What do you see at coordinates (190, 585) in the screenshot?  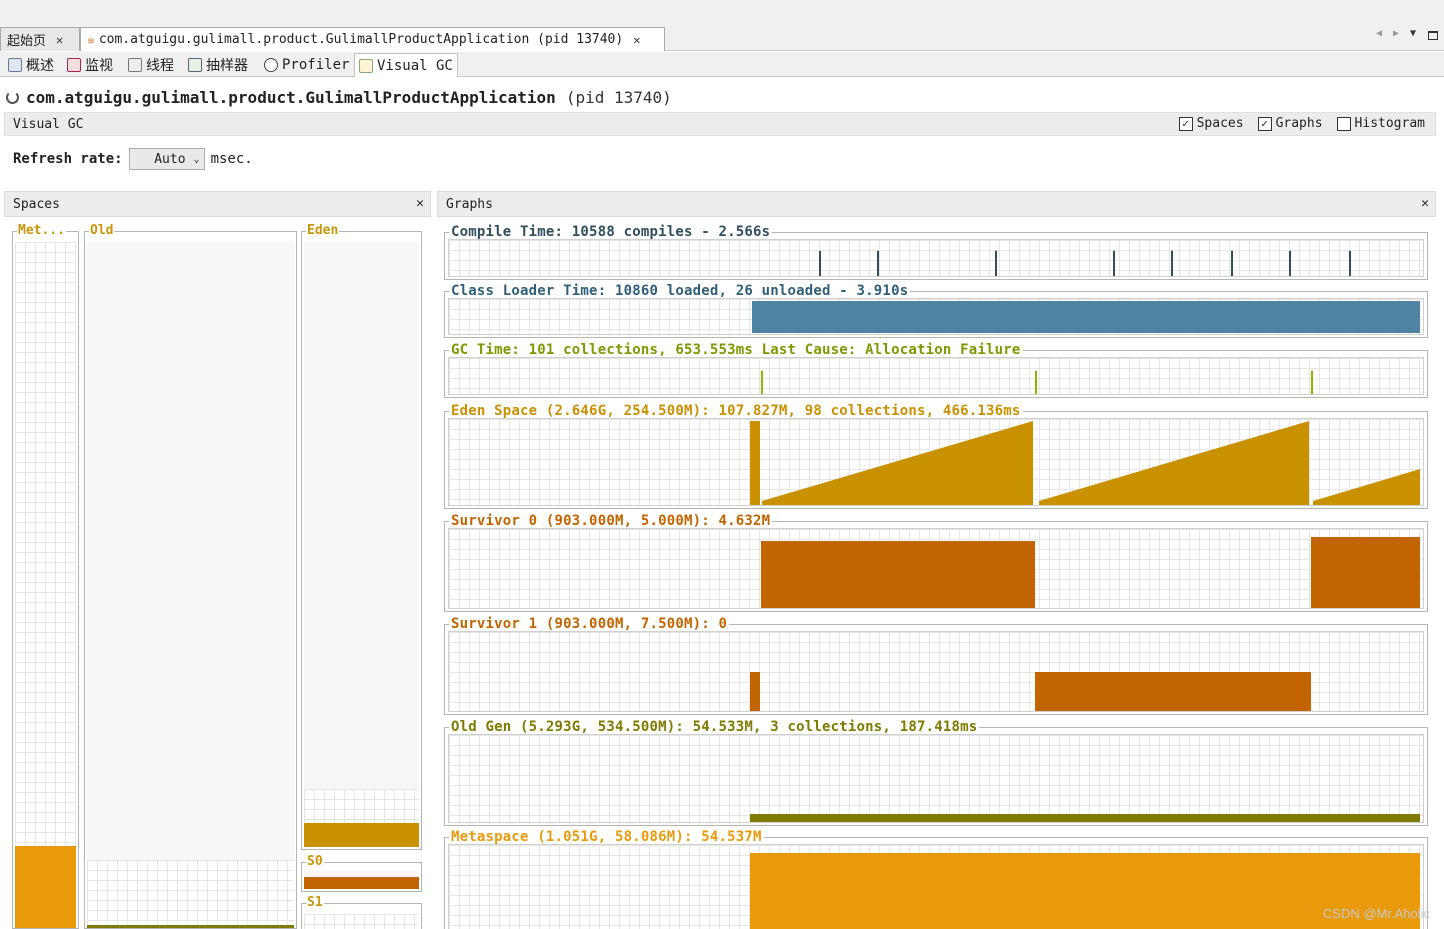 I see `old-grid` at bounding box center [190, 585].